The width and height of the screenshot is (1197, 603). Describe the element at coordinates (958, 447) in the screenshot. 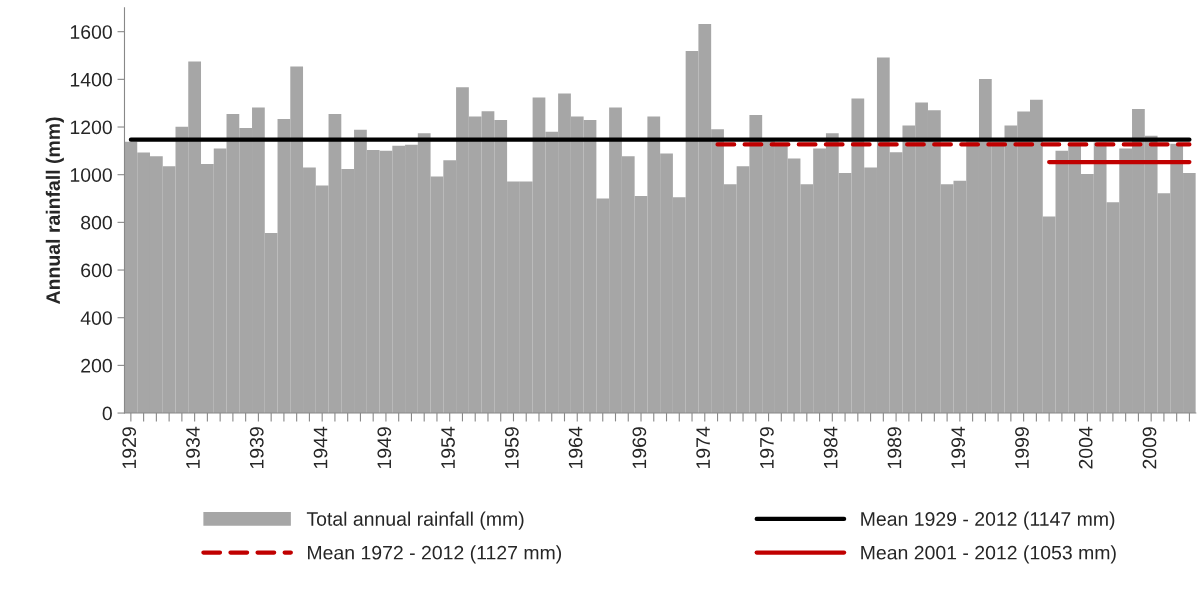

I see `x-tick-label: 1994` at that location.